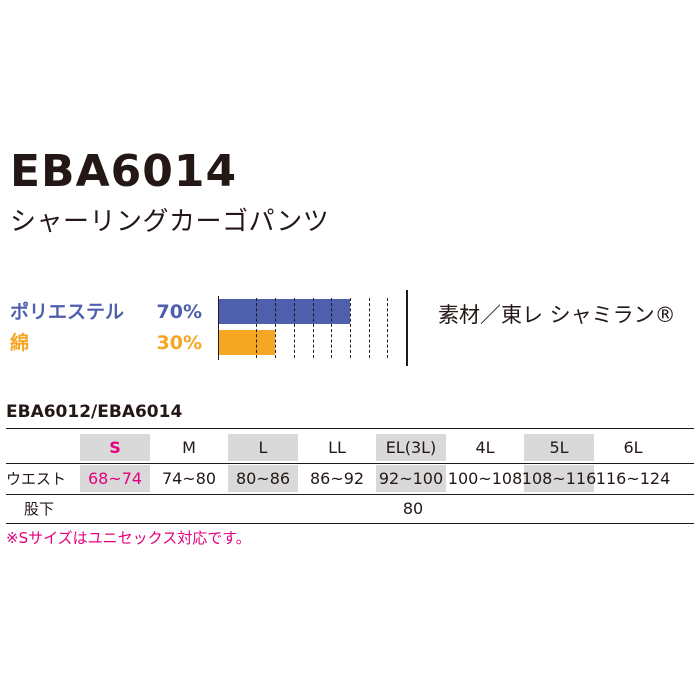 This screenshot has width=700, height=700. Describe the element at coordinates (189, 478) in the screenshot. I see `waist-cell: 74~80` at that location.